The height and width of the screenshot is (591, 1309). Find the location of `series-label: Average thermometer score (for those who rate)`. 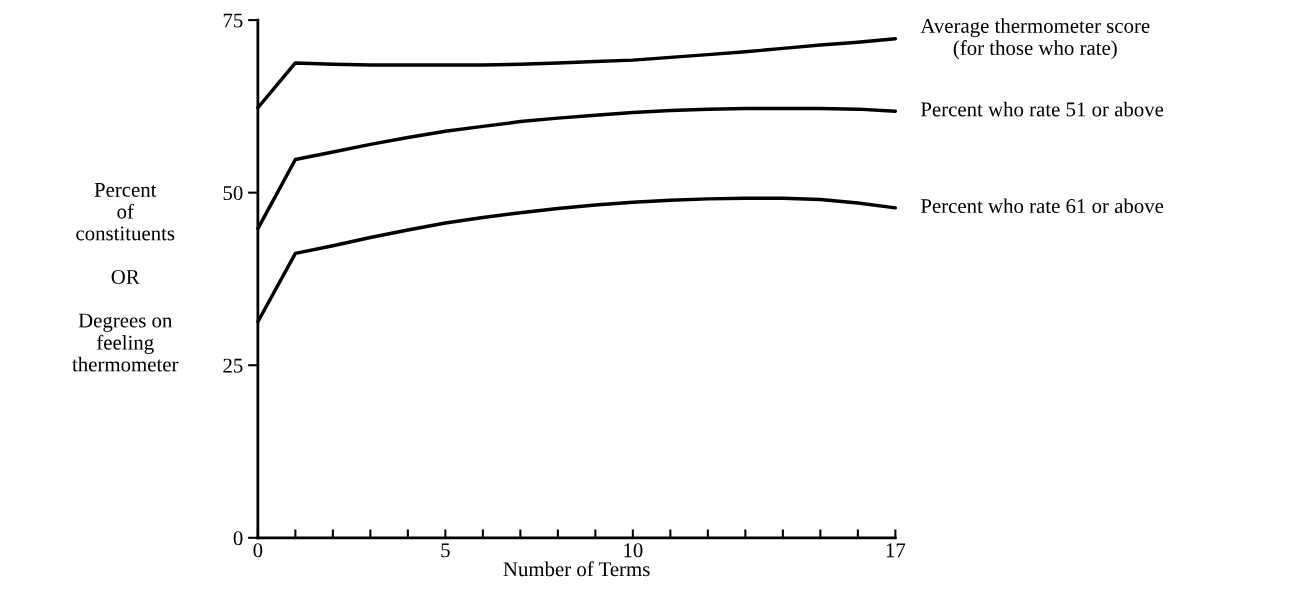

series-label: Average thermometer score (for those who rate) is located at coordinates (1035, 39).